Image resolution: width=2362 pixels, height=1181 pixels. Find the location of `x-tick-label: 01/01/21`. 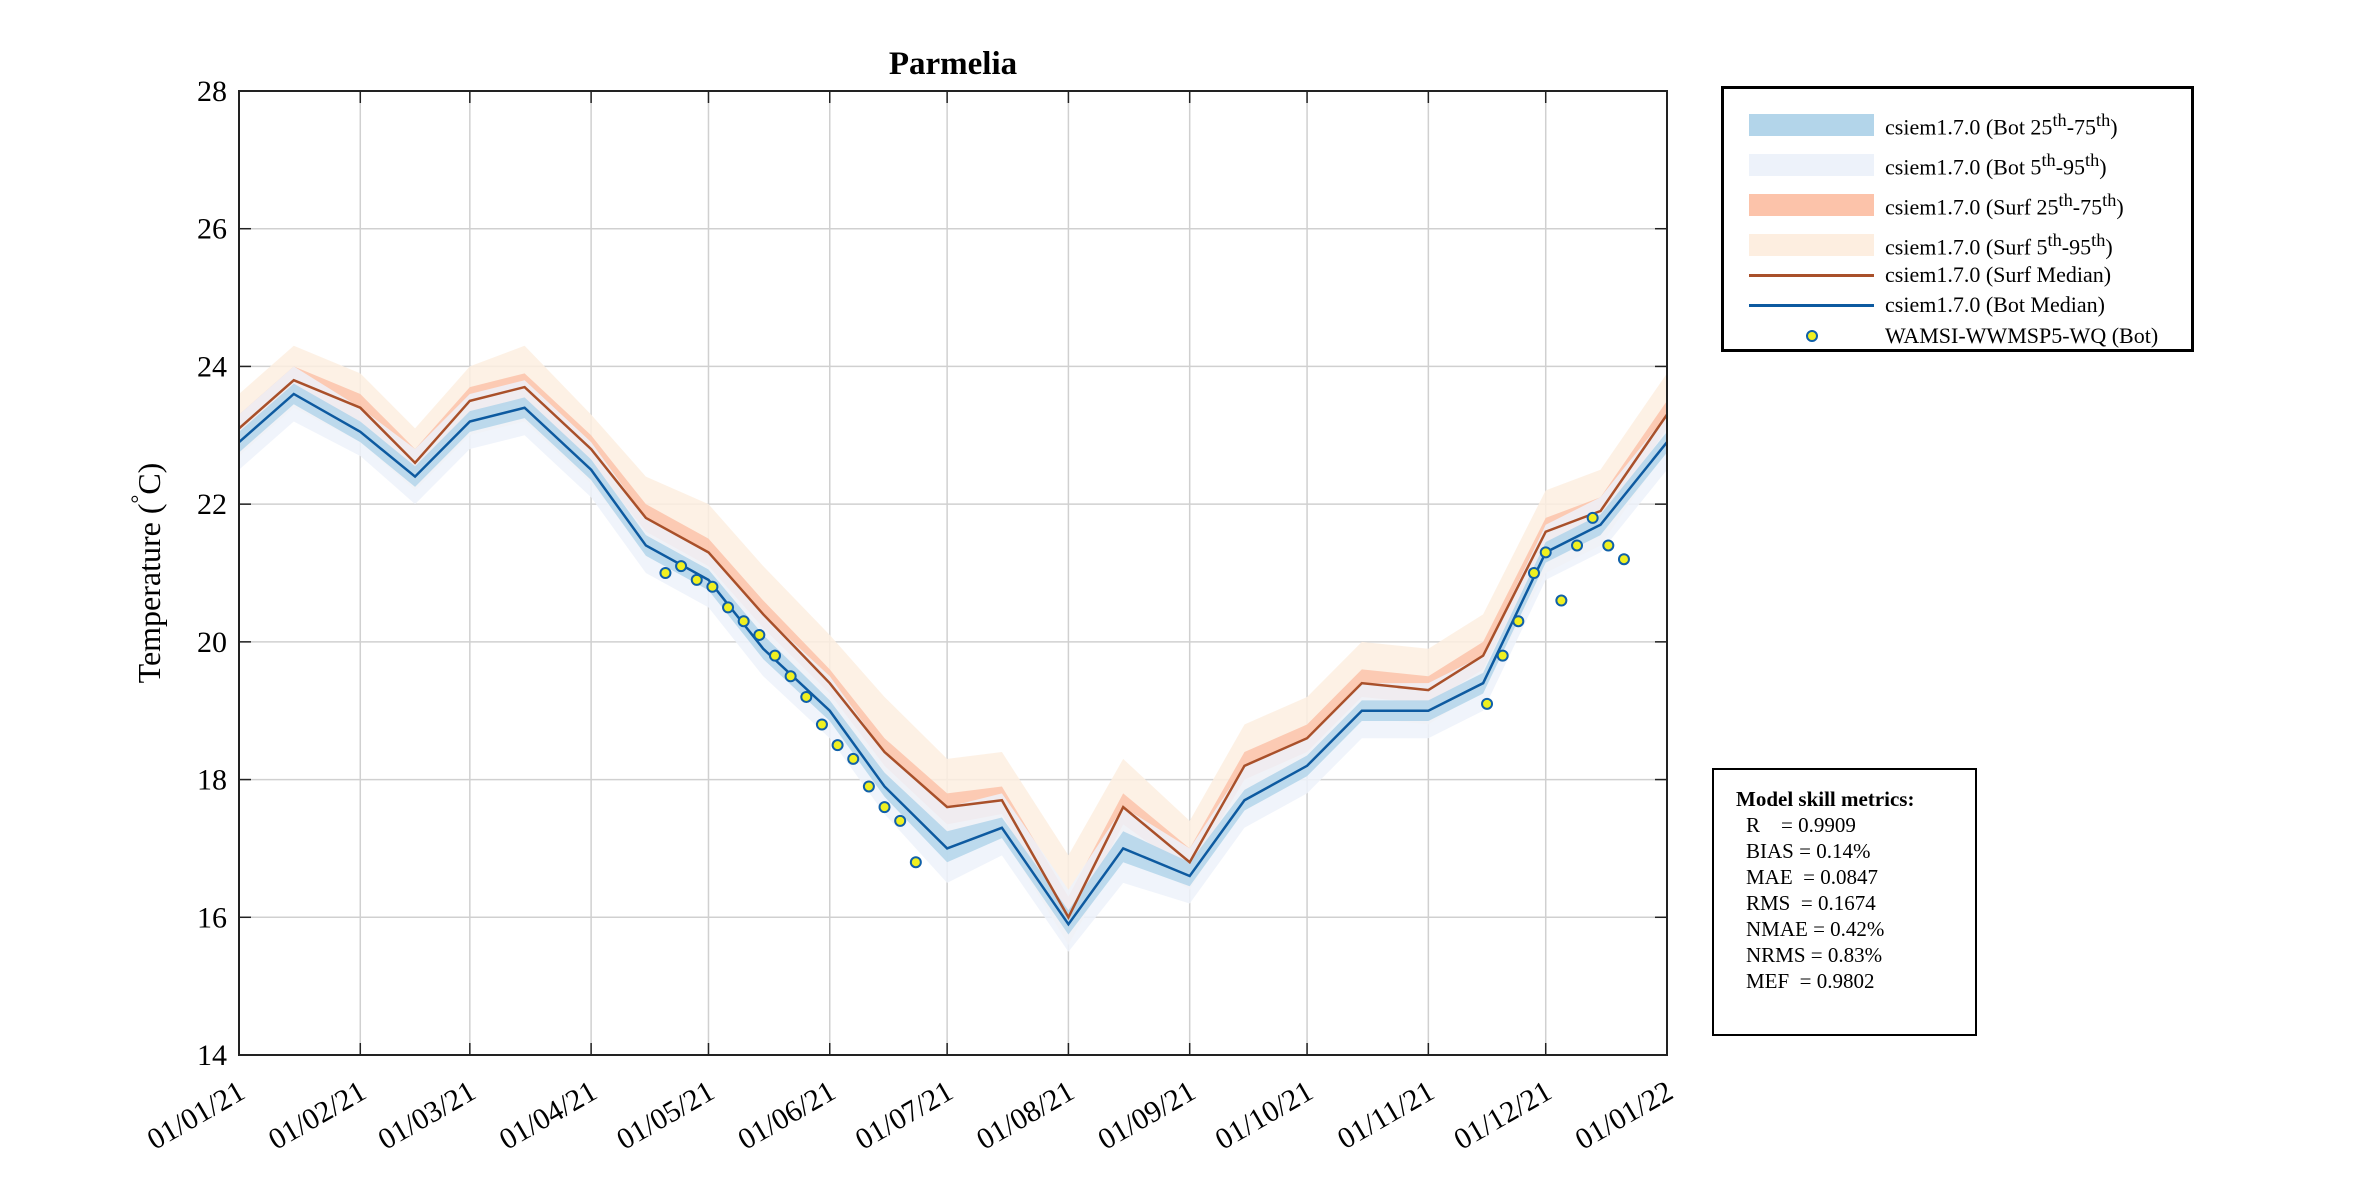

x-tick-label: 01/01/21 is located at coordinates (196, 1115).